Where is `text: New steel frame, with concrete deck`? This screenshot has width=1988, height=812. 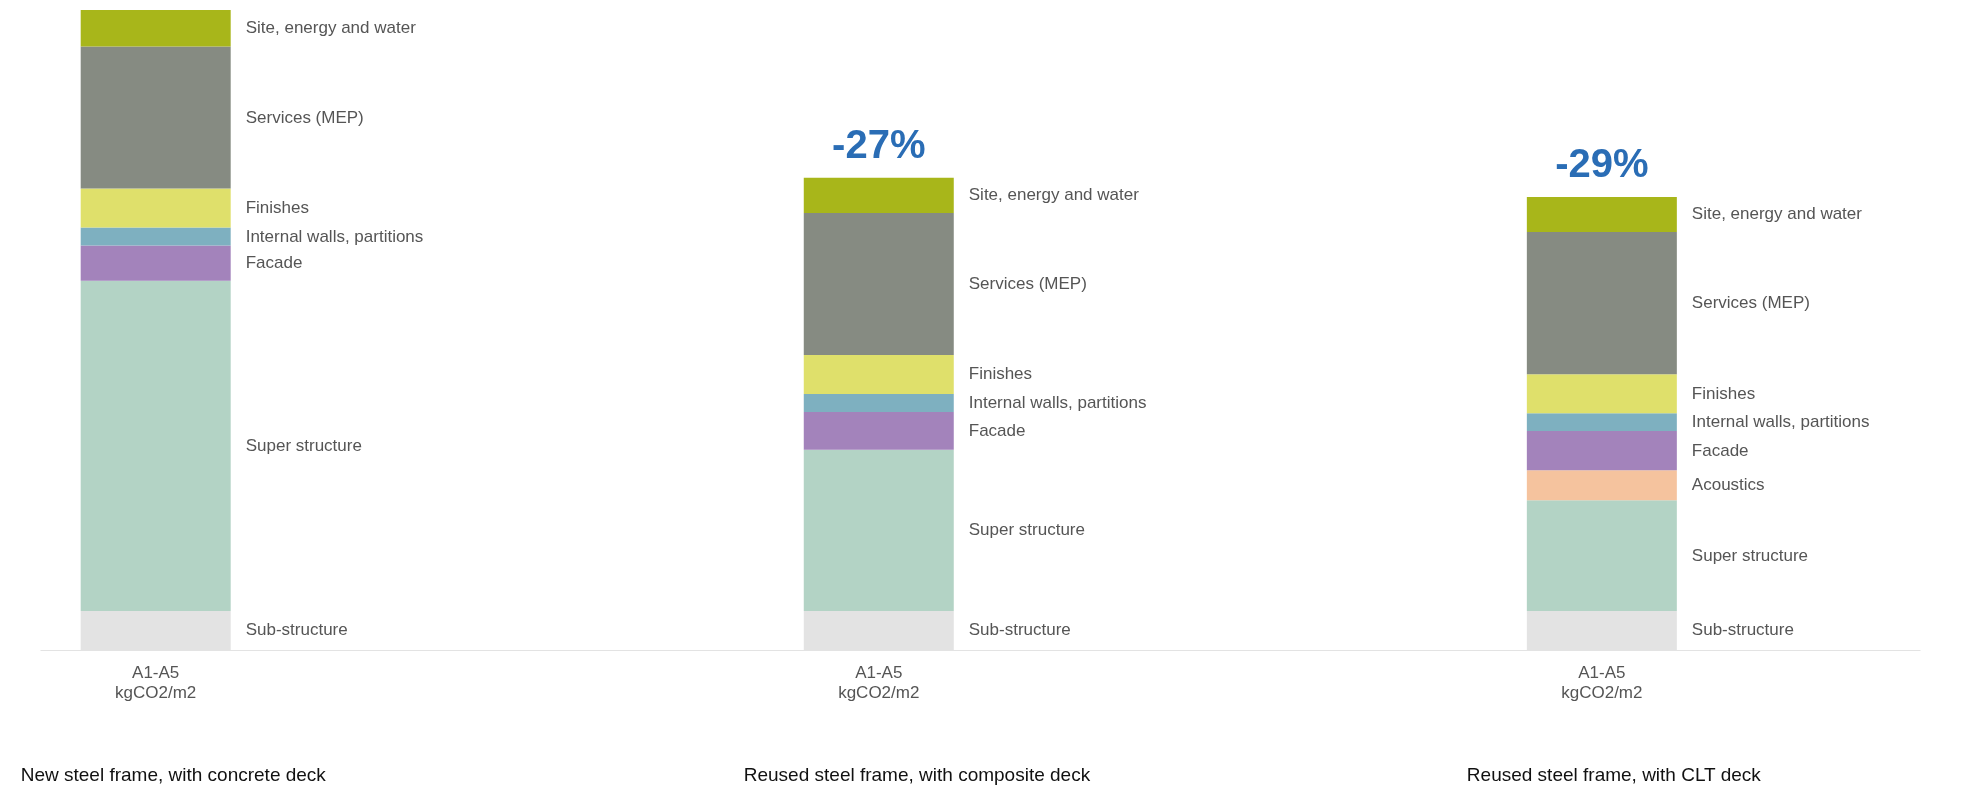
text: New steel frame, with concrete deck is located at coordinates (173, 774).